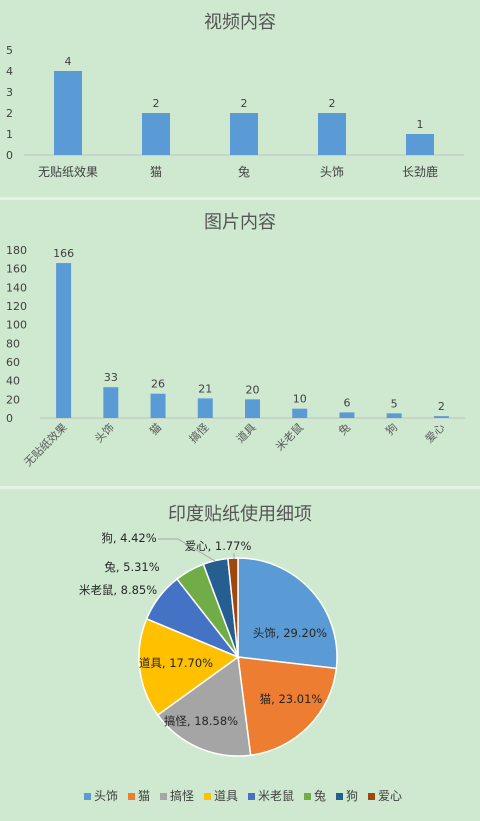 This screenshot has height=821, width=480. Describe the element at coordinates (144, 796) in the screenshot. I see `legend-label: 猫` at that location.